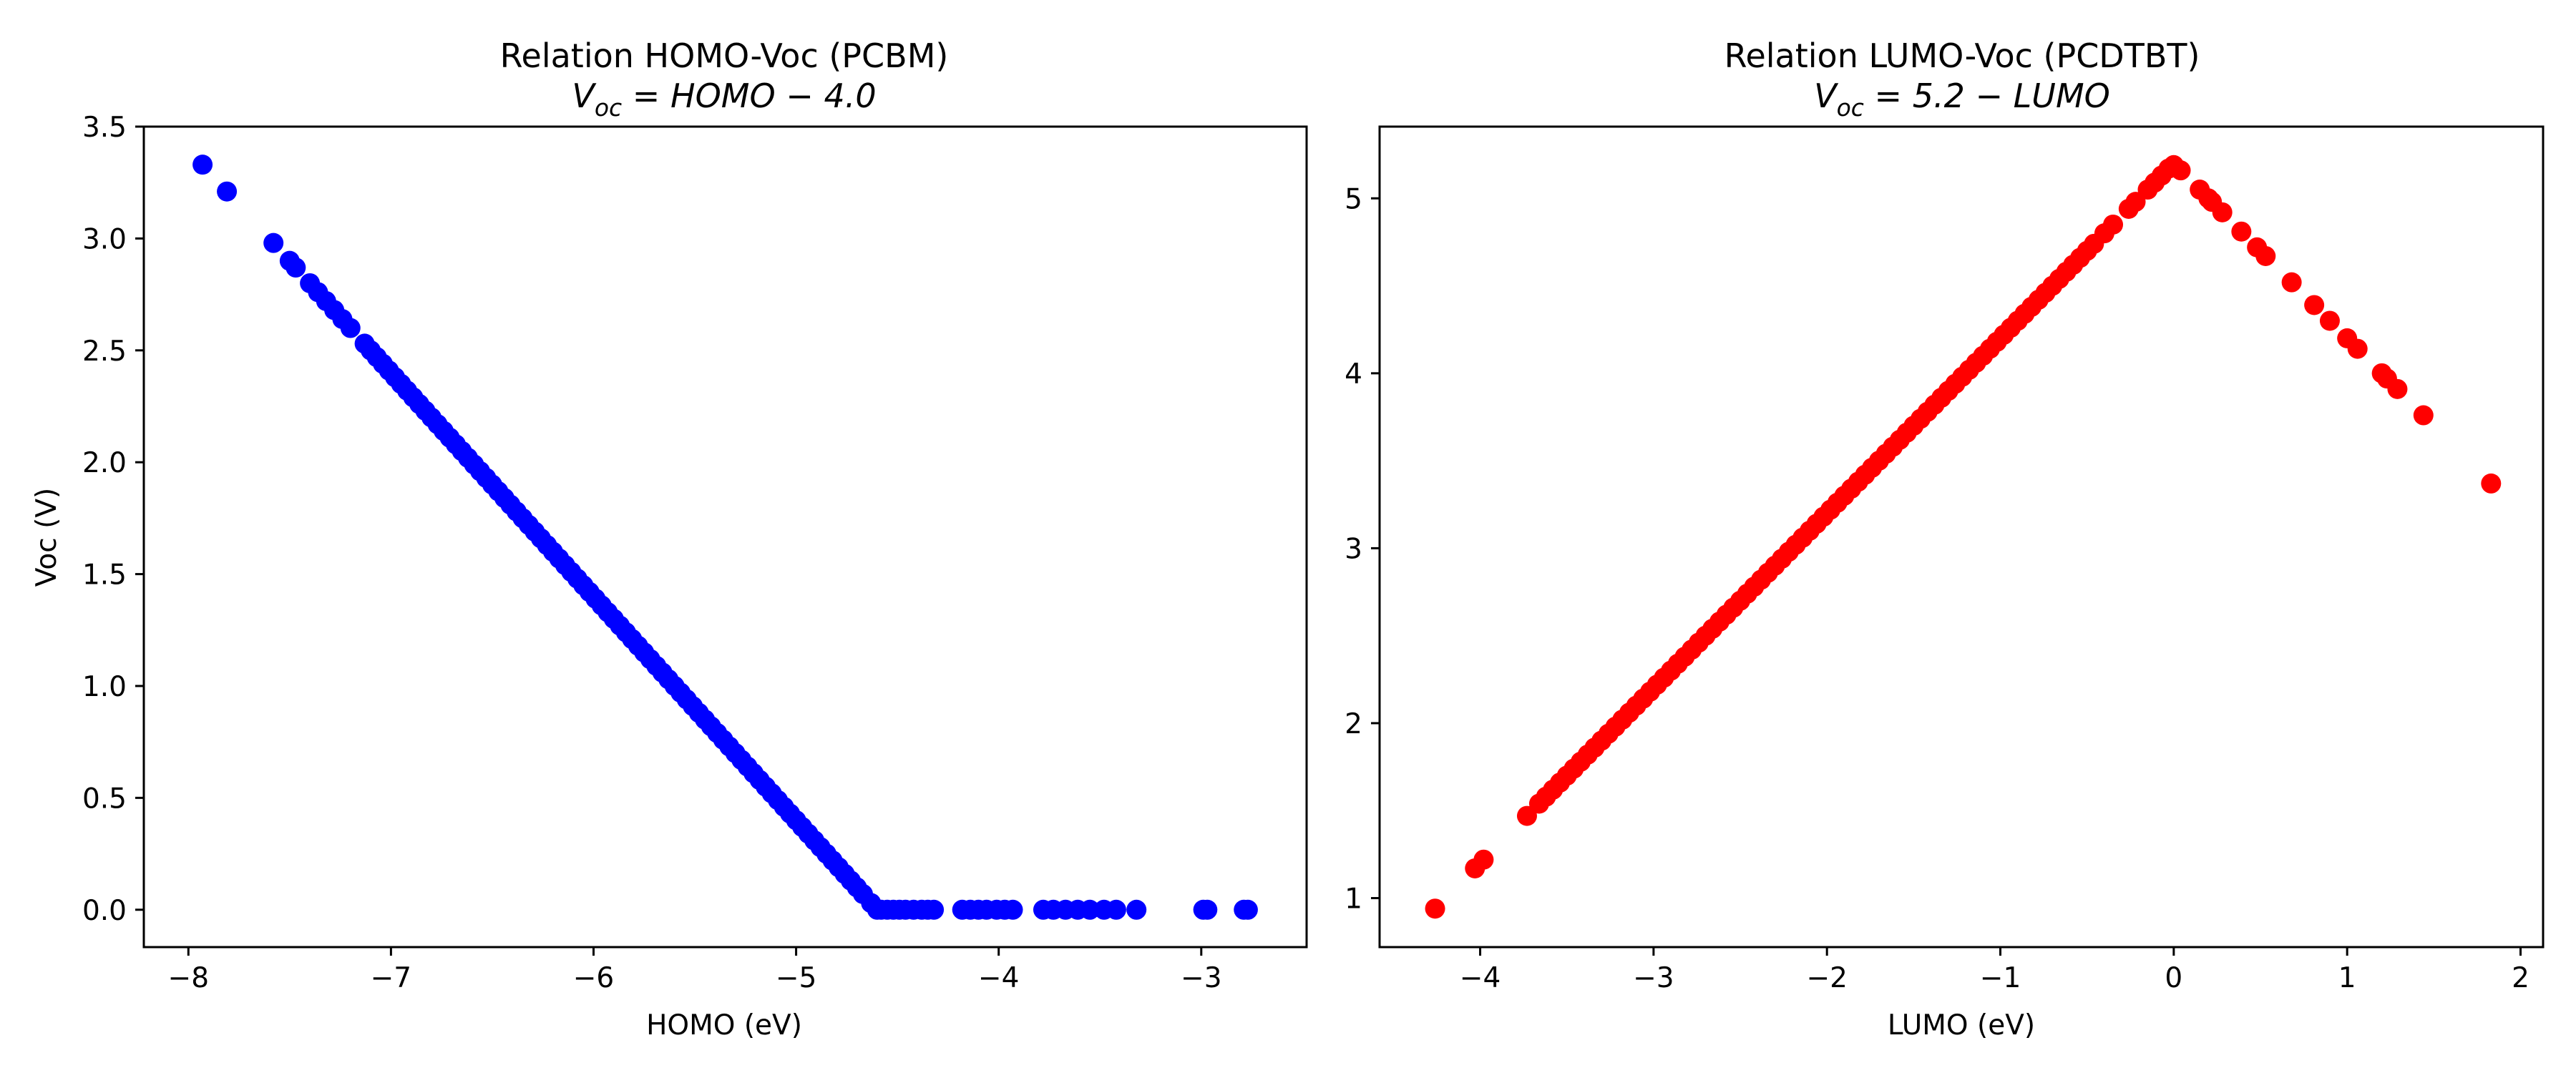 This screenshot has height=1073, width=2576. Describe the element at coordinates (1827, 978) in the screenshot. I see `lumo-x-tick-label: −2` at that location.